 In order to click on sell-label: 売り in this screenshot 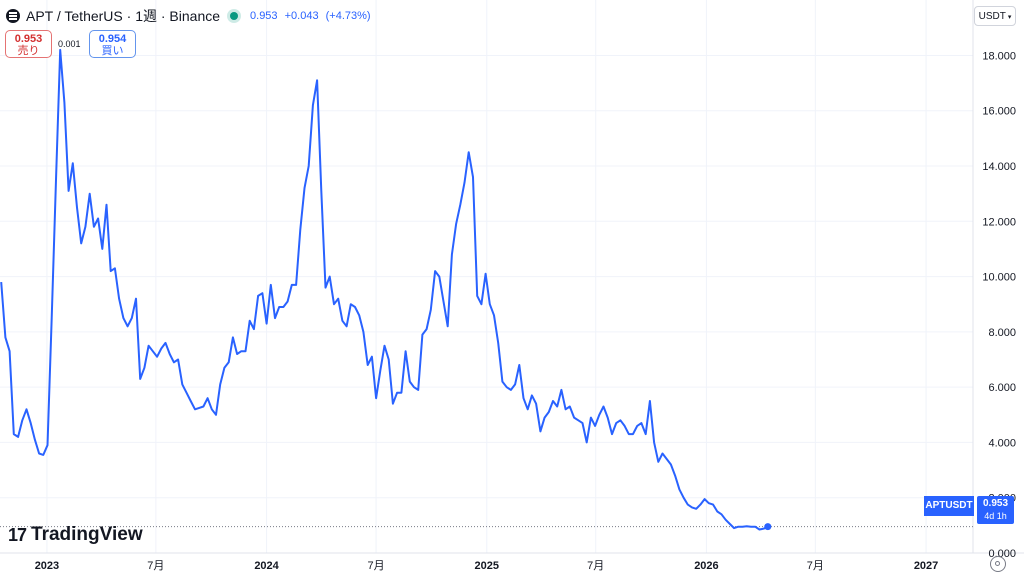, I will do `click(28, 51)`.